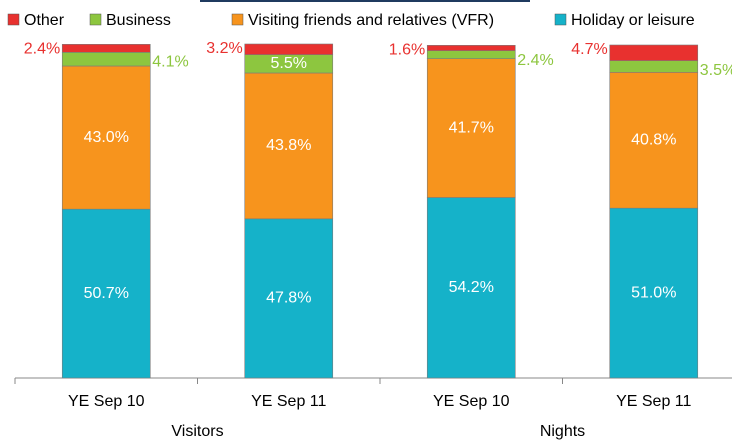 Image resolution: width=732 pixels, height=443 pixels. Describe the element at coordinates (170, 62) in the screenshot. I see `data-label: 4.1%` at that location.